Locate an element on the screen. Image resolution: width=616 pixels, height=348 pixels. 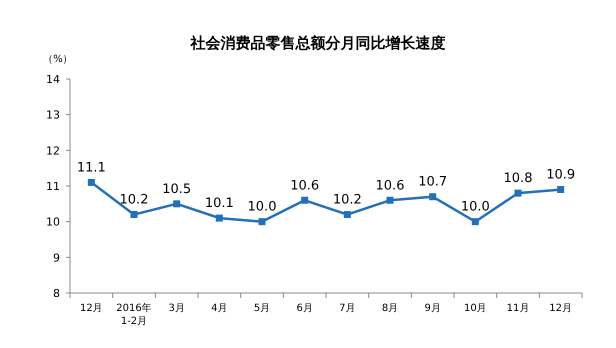
x-tick-label: 4月 is located at coordinates (219, 308).